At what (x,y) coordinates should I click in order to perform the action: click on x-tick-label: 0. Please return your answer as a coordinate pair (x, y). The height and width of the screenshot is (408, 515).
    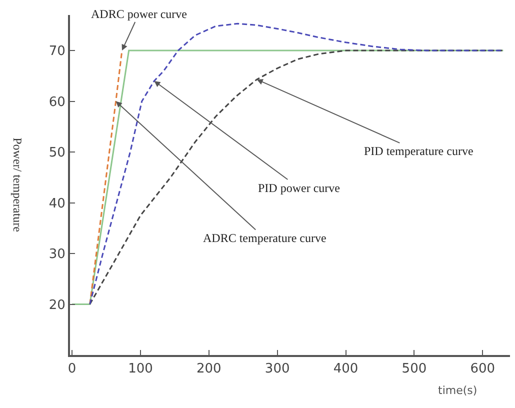
    Looking at the image, I should click on (72, 369).